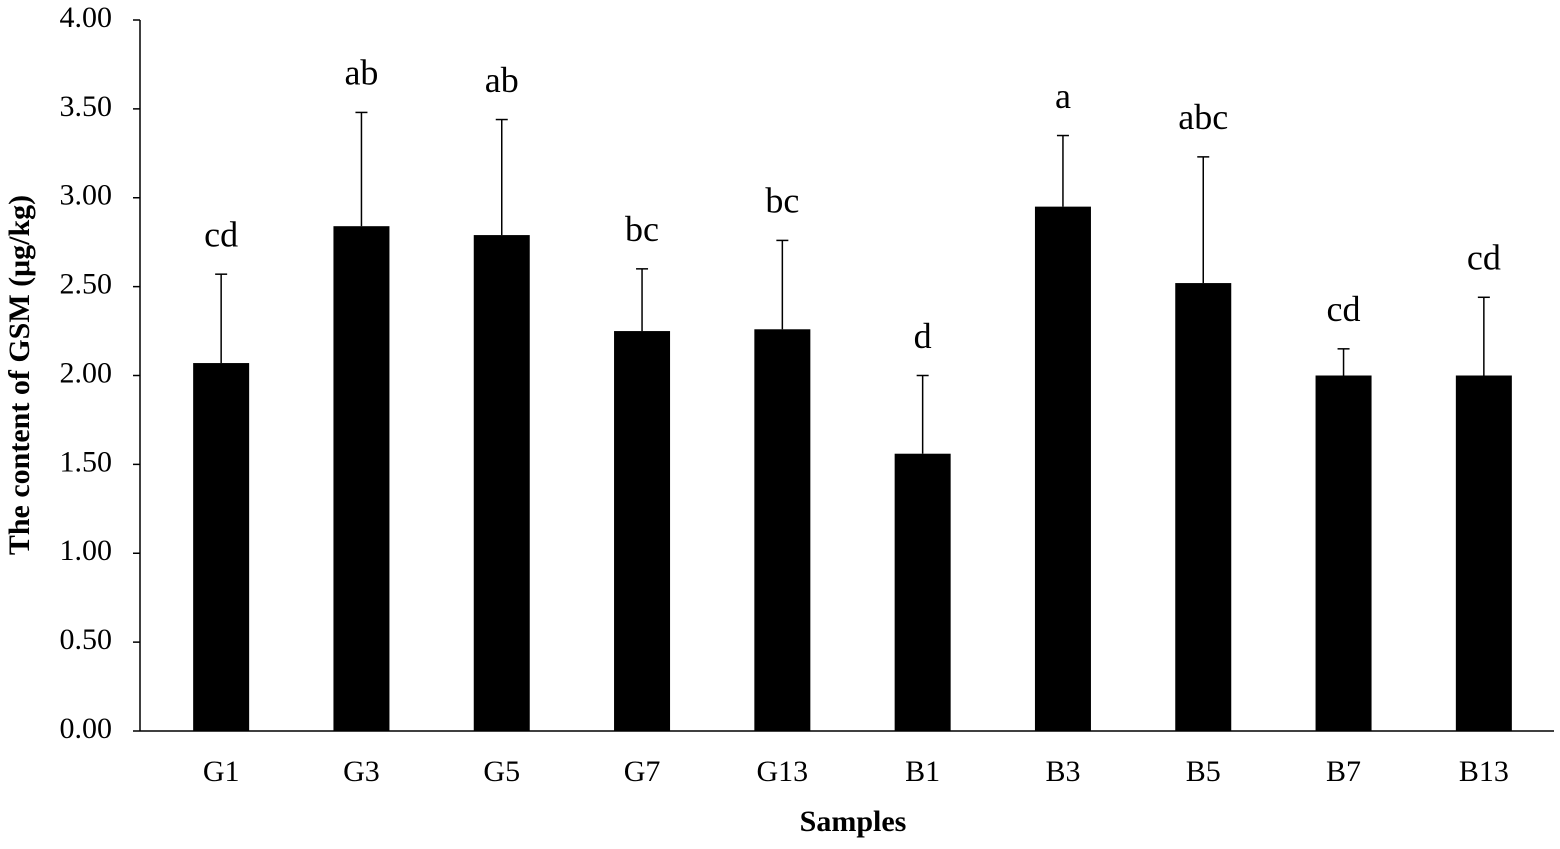  What do you see at coordinates (853, 821) in the screenshot?
I see `x-axis-label: Samples` at bounding box center [853, 821].